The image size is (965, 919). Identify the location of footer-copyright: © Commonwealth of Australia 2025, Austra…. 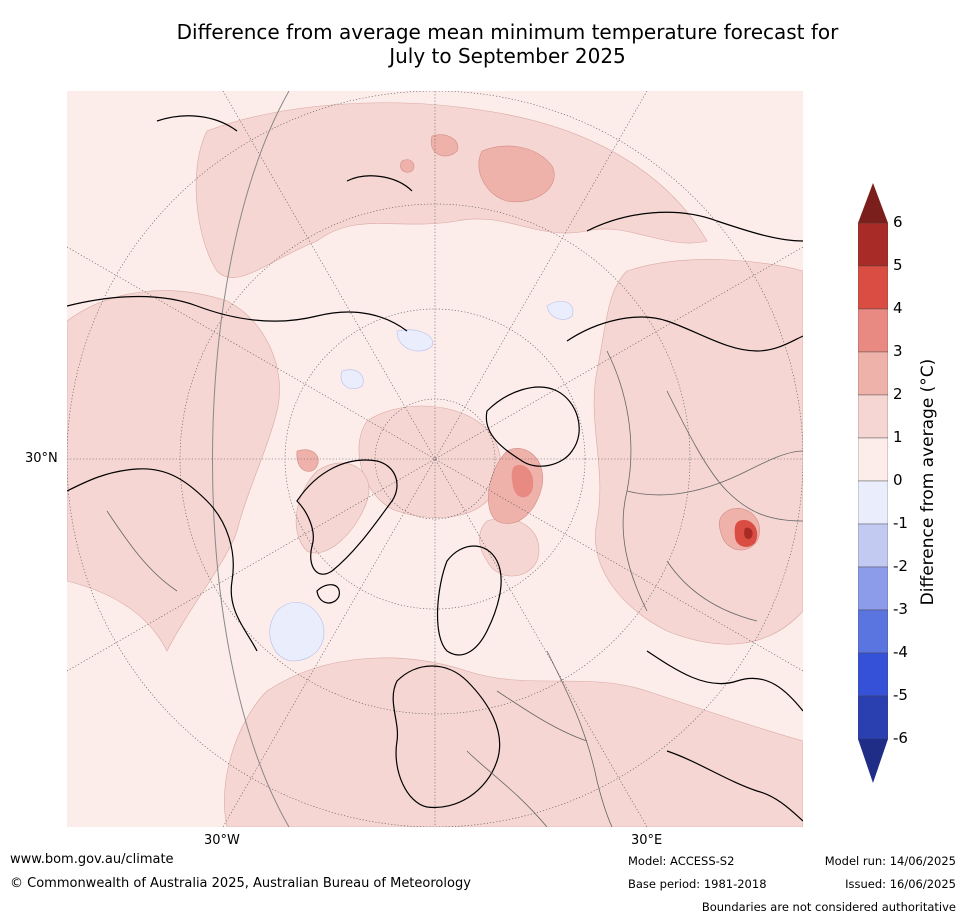
(240, 883).